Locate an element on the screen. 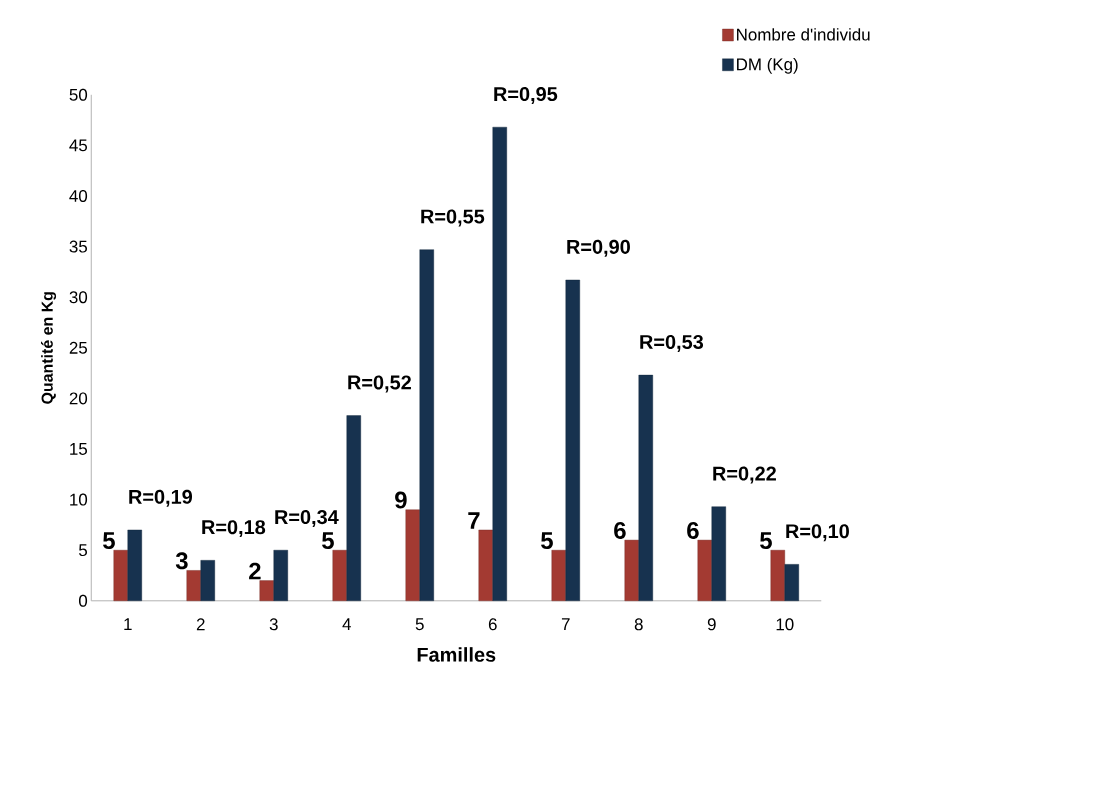 This screenshot has height=785, width=1101. x-tick-label: 6 is located at coordinates (492, 624).